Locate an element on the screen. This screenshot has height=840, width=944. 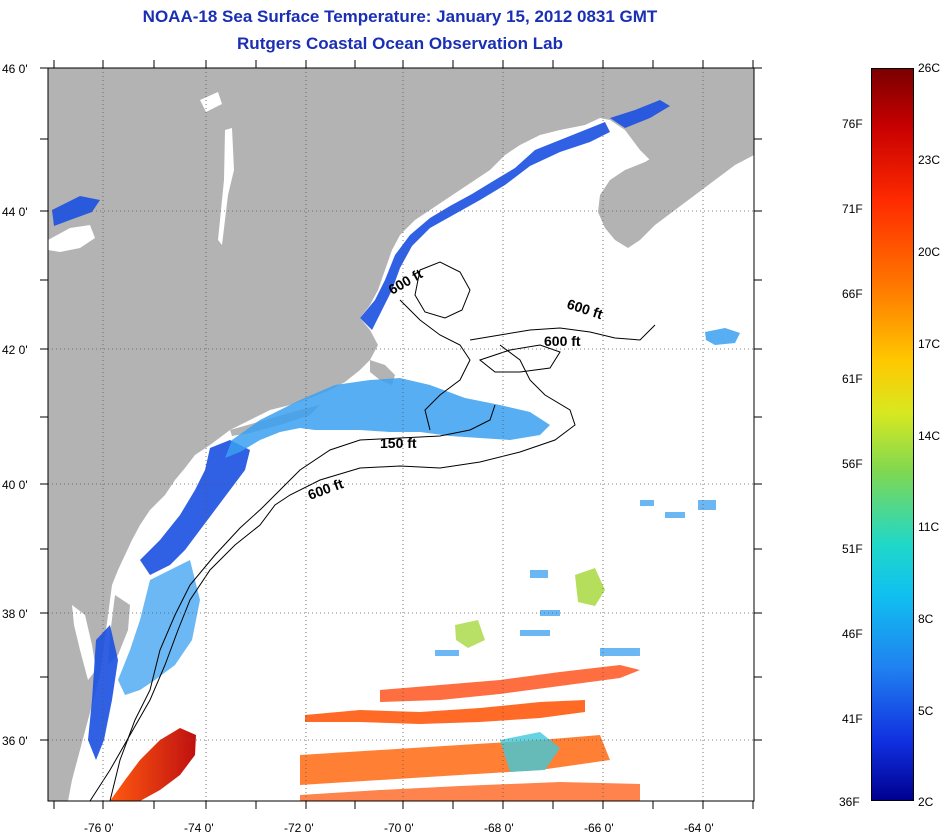
lon-label-72: -72 0' is located at coordinates (299, 828).